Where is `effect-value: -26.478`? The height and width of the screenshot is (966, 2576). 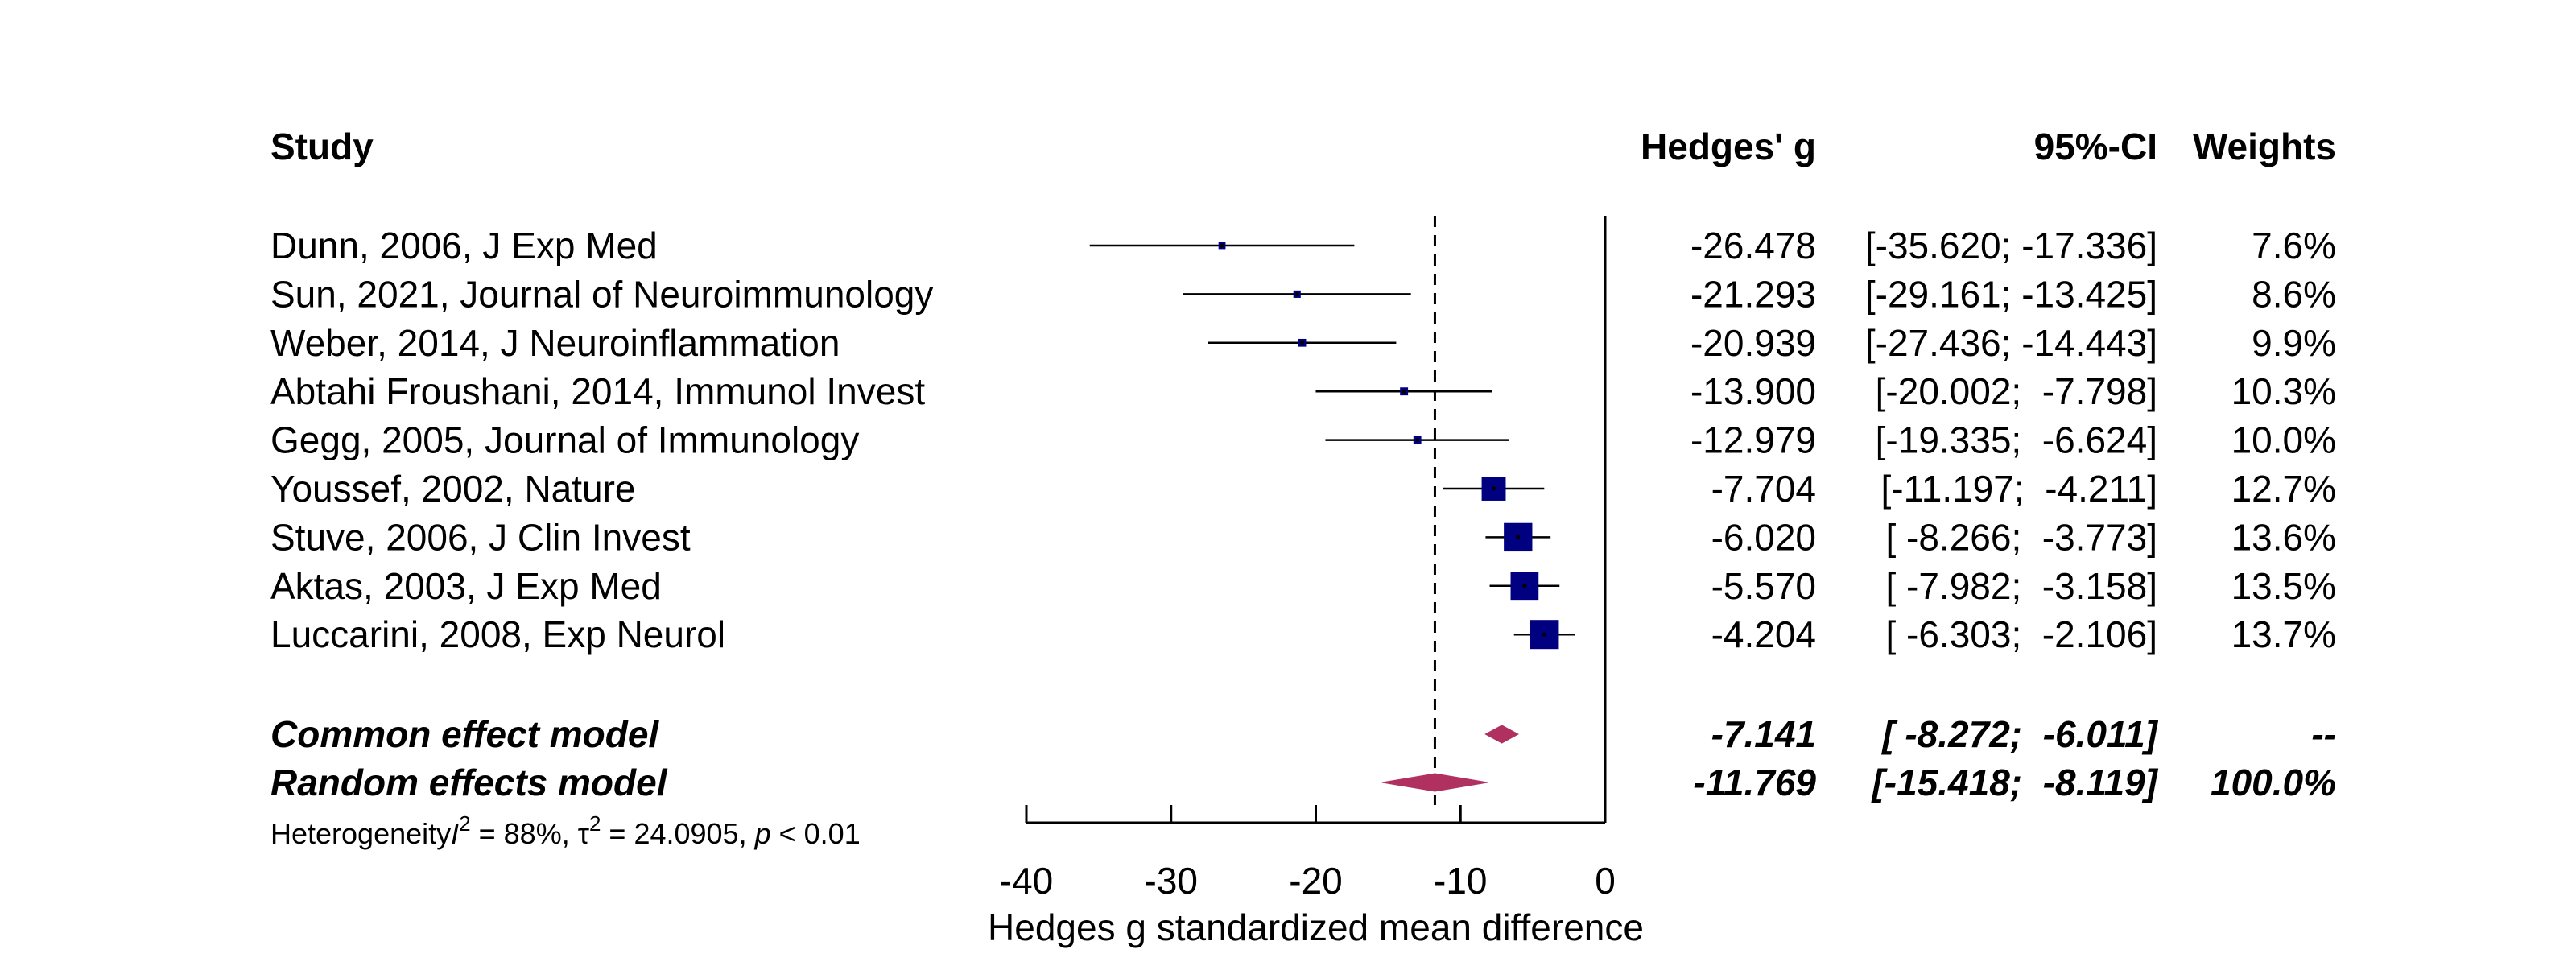
effect-value: -26.478 is located at coordinates (1753, 245).